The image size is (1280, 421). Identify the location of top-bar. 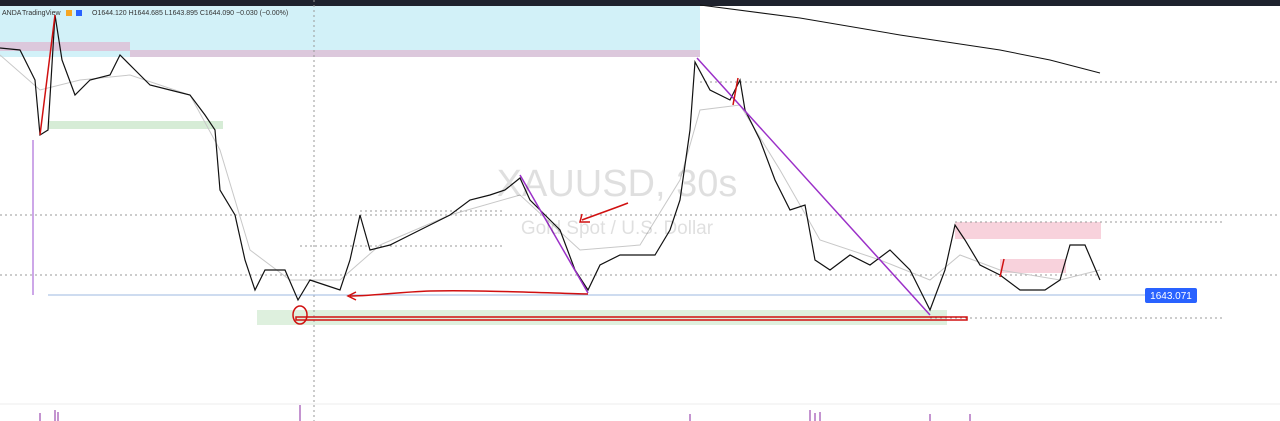
(640, 3).